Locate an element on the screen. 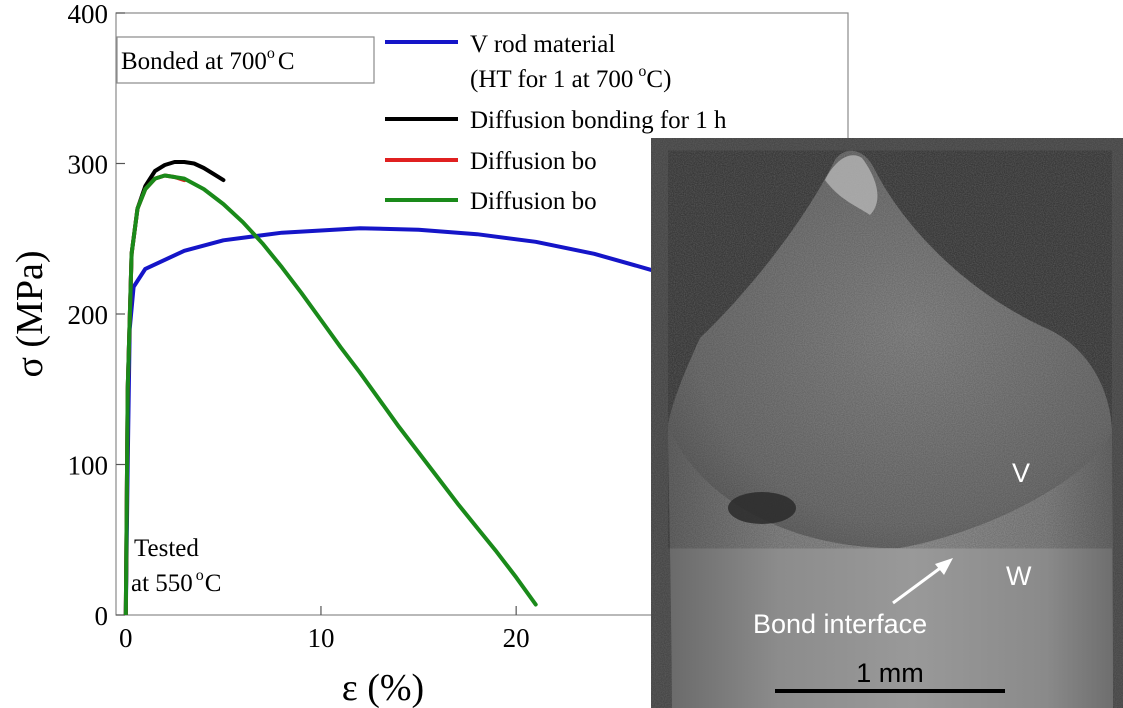 The height and width of the screenshot is (708, 1123). y-tick-label: 200 is located at coordinates (88, 315).